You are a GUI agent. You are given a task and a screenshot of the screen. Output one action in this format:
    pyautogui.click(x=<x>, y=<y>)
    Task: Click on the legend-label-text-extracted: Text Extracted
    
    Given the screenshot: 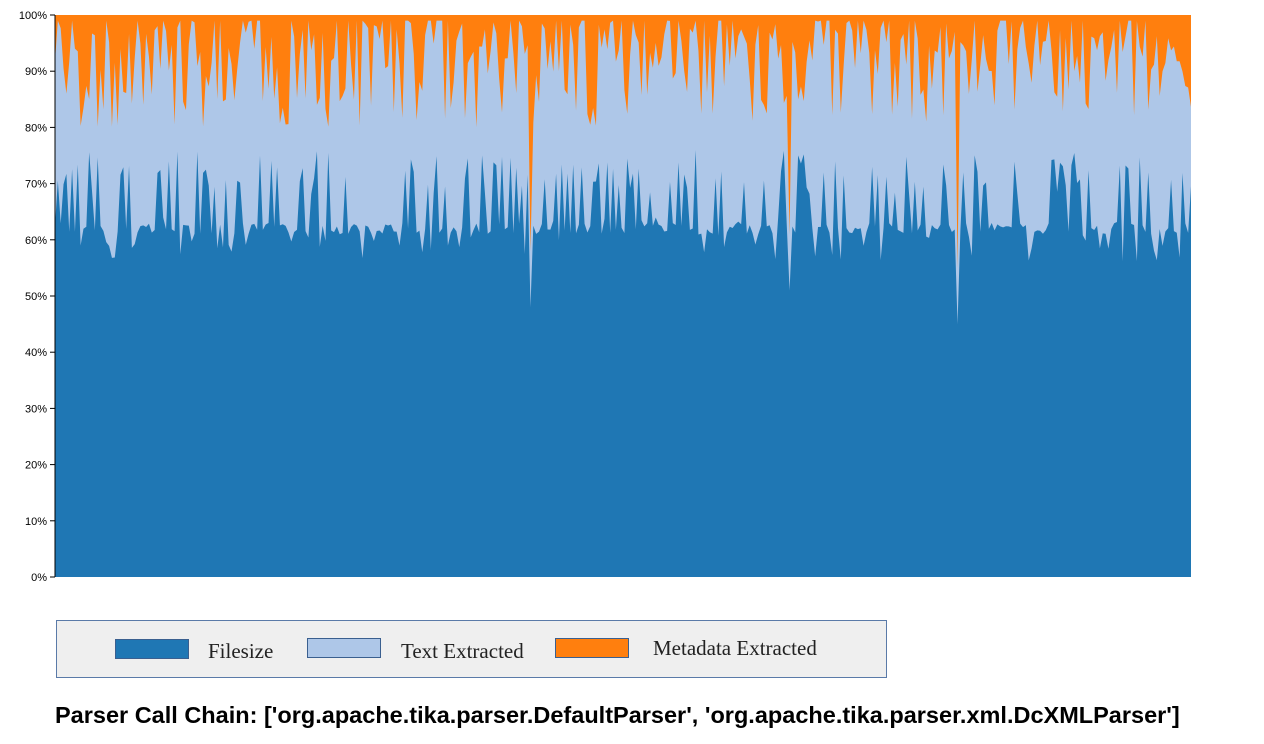 What is the action you would take?
    pyautogui.click(x=462, y=651)
    